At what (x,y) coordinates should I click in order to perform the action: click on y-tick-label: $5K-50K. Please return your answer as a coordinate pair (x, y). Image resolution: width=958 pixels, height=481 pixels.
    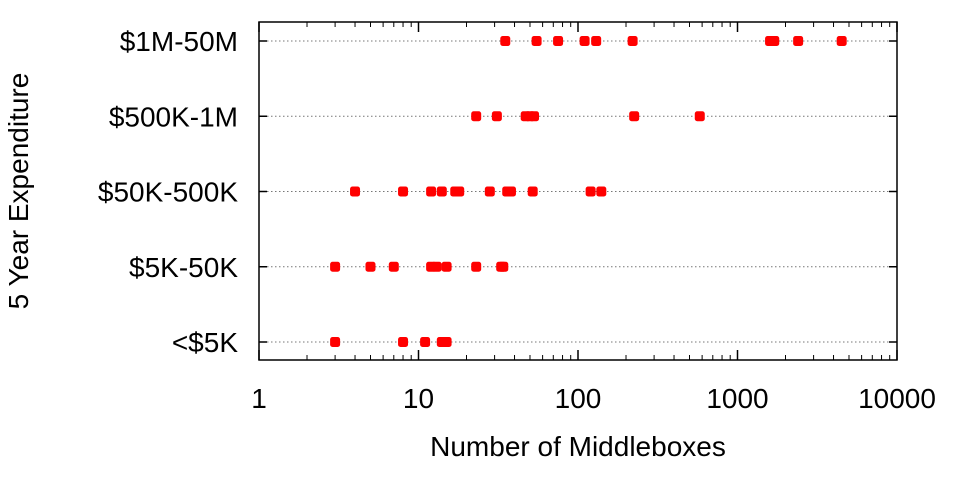
    Looking at the image, I should click on (183, 267).